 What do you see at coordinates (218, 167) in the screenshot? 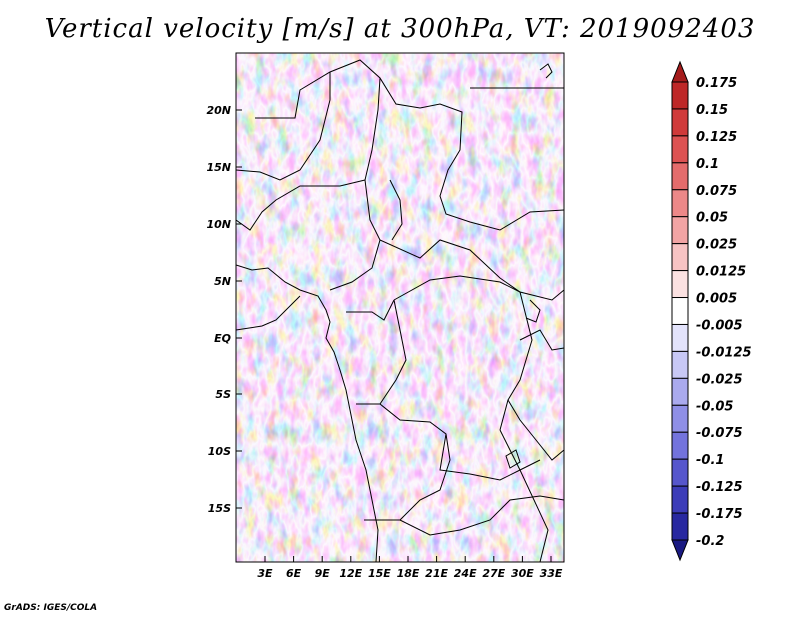
I see `lat-label: 15N` at bounding box center [218, 167].